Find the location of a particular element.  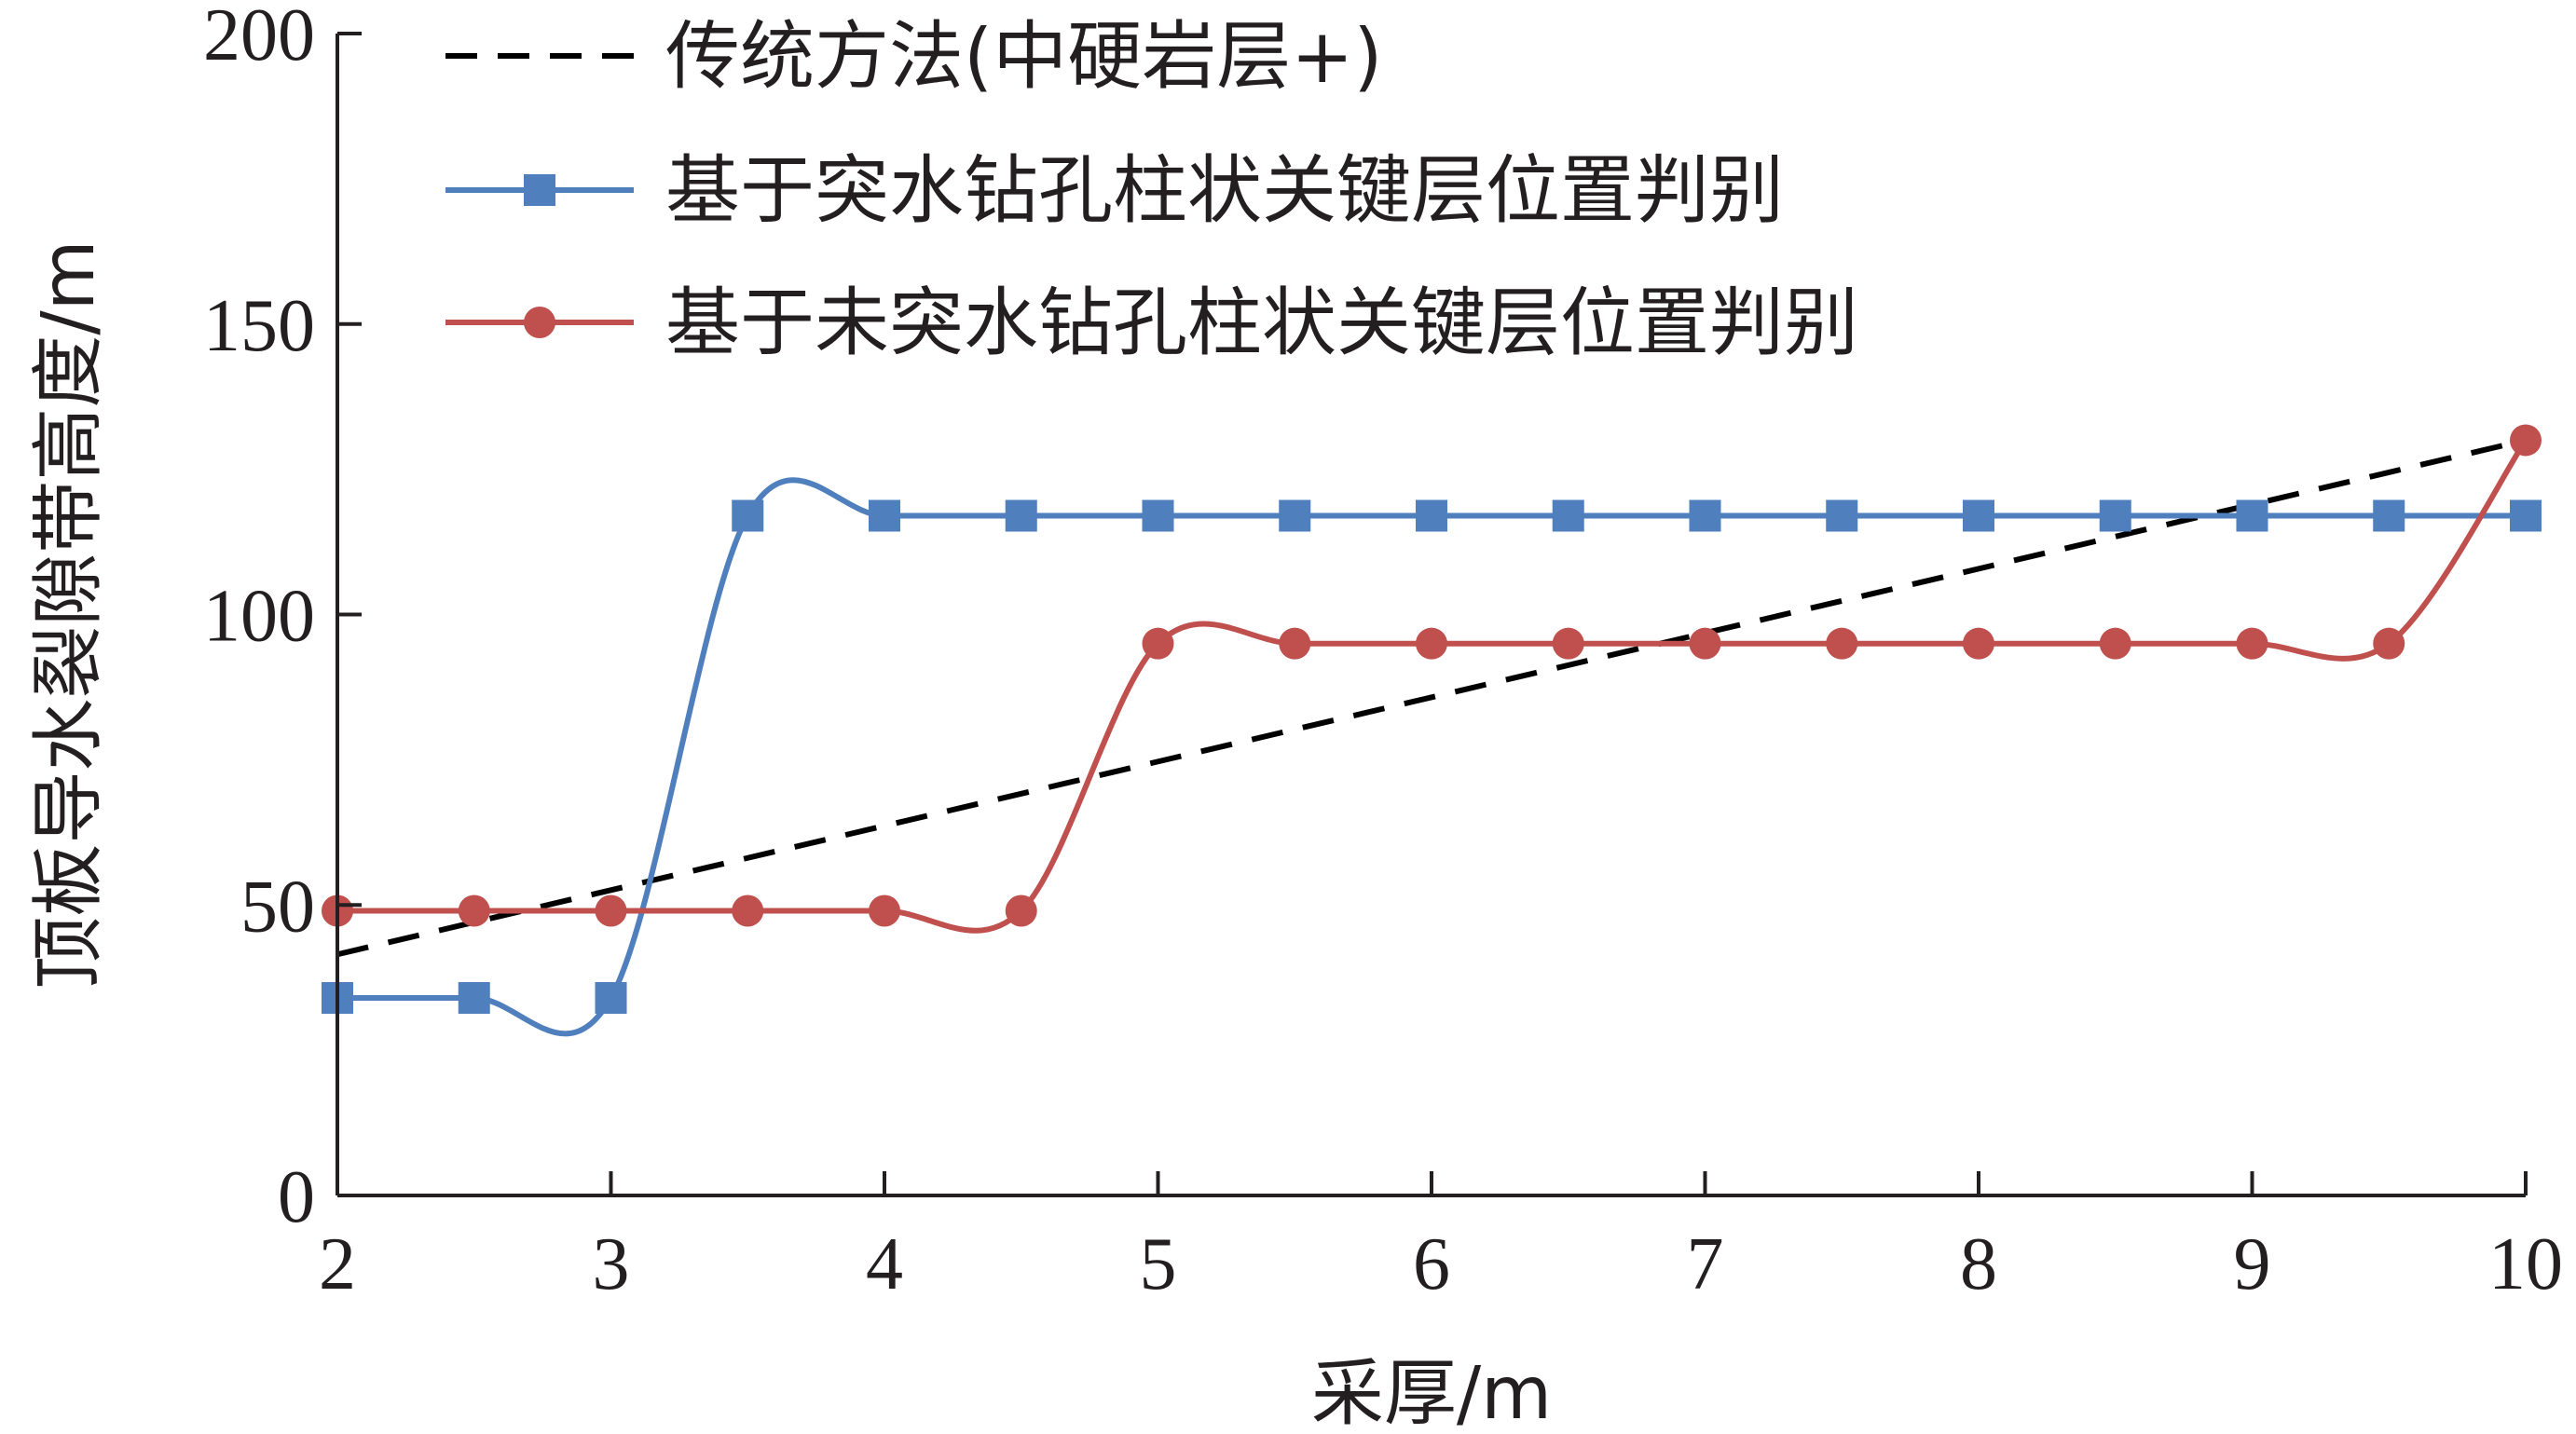

y-tick-label: 0 is located at coordinates (296, 1197).